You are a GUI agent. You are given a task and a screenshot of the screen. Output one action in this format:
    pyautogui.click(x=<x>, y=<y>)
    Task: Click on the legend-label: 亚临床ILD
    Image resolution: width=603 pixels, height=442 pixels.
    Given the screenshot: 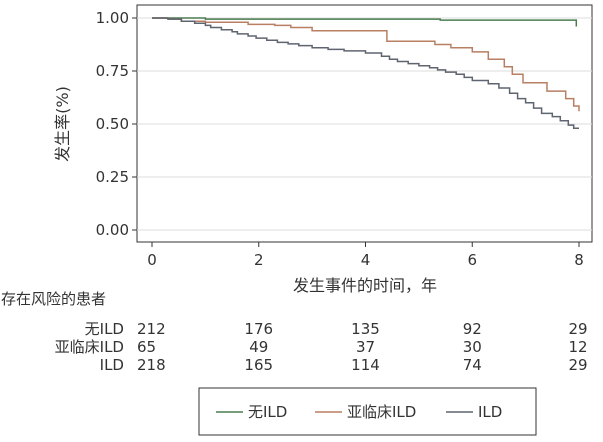 What is the action you would take?
    pyautogui.click(x=381, y=412)
    